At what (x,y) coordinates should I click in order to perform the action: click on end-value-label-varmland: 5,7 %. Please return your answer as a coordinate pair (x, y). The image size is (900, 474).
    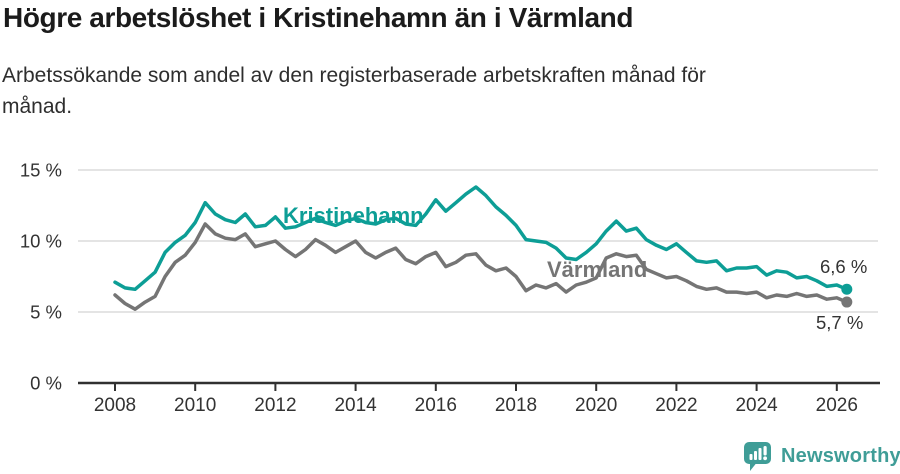
    Looking at the image, I should click on (839, 322).